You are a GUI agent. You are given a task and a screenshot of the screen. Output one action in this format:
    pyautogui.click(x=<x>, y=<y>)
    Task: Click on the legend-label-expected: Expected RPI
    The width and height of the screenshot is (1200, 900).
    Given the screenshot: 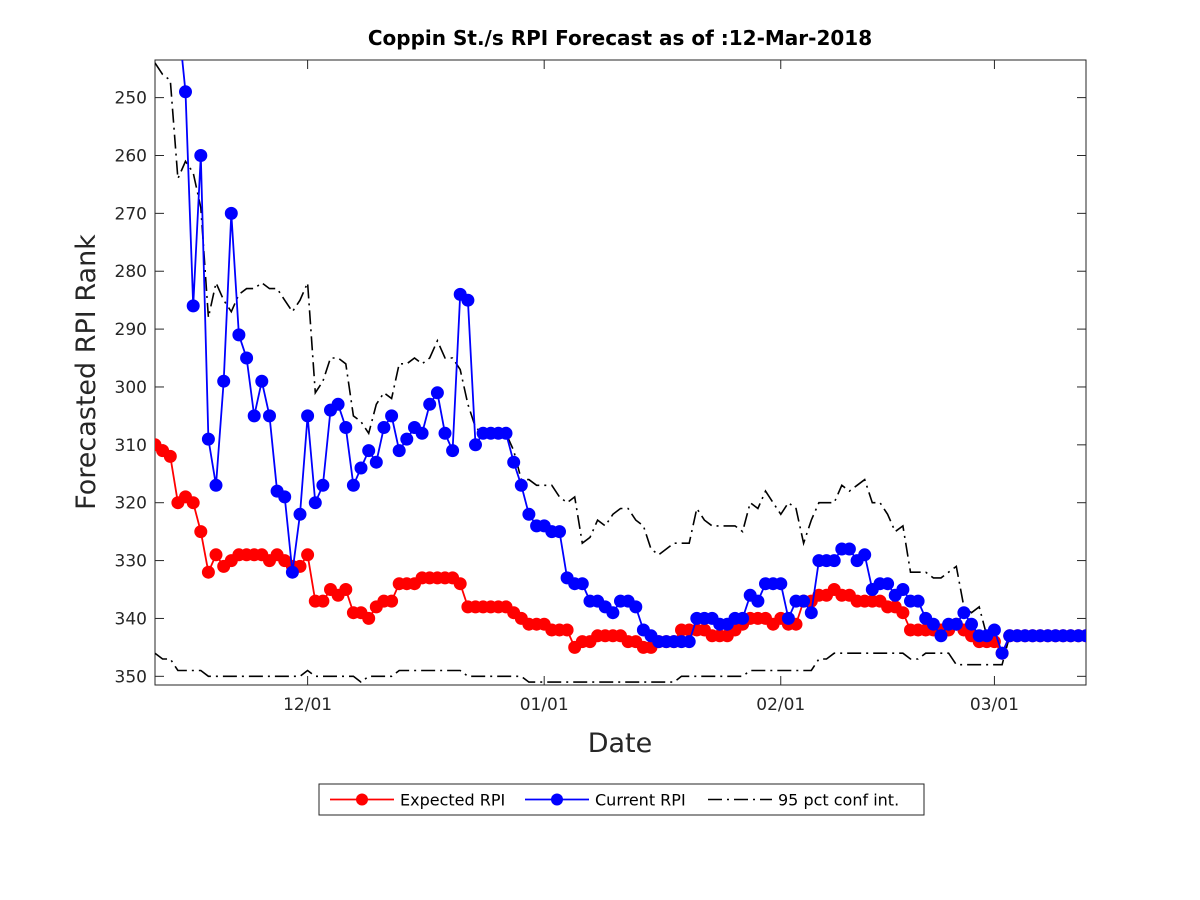 What is the action you would take?
    pyautogui.click(x=452, y=800)
    